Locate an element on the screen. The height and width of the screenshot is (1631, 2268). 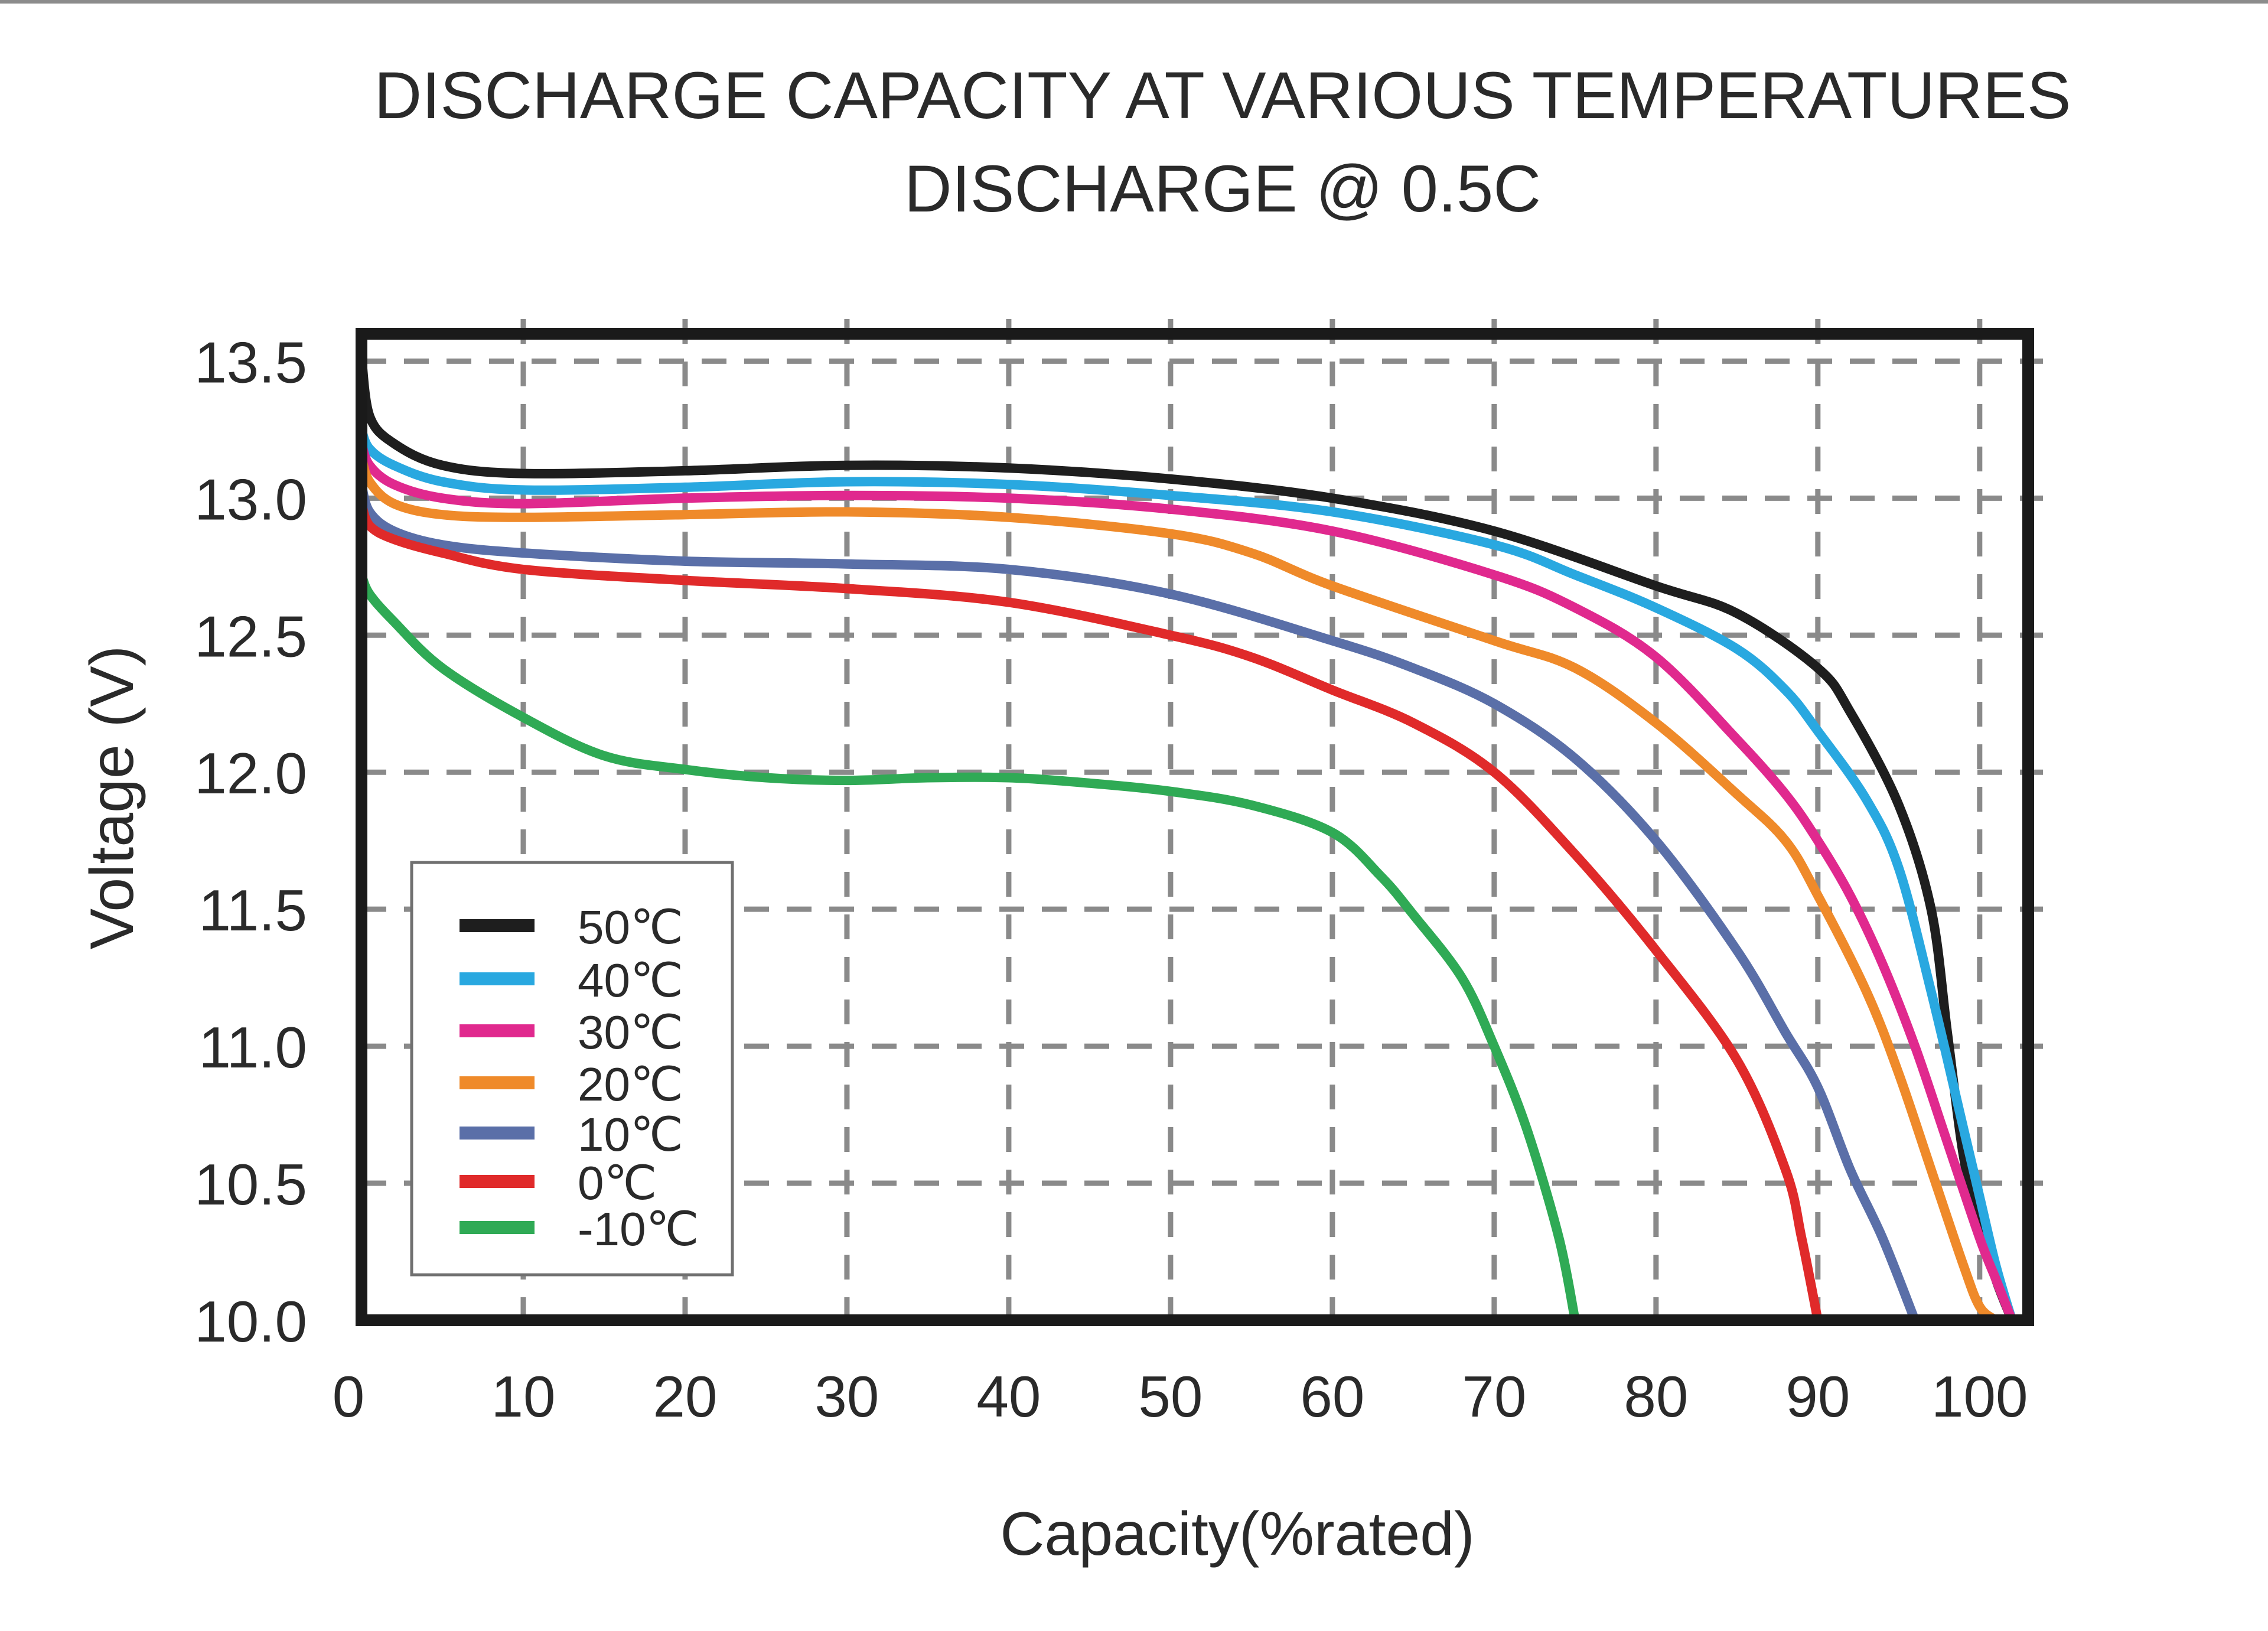
x-tick-label-5: 50 is located at coordinates (1170, 1396).